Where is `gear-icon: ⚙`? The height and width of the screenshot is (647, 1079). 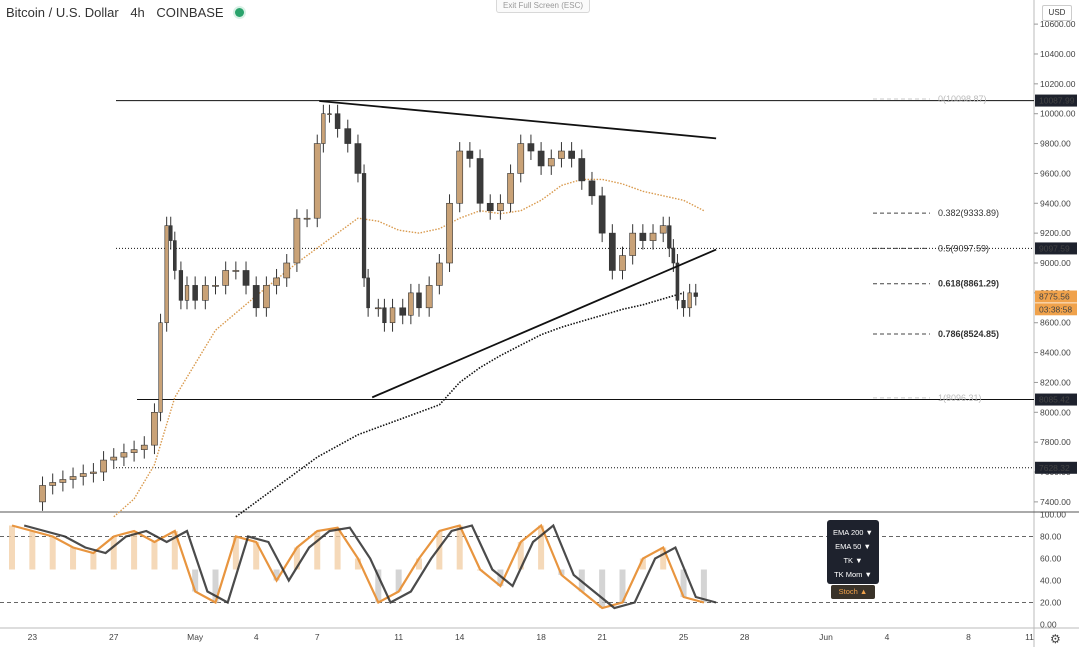
gear-icon: ⚙ is located at coordinates (1055, 639).